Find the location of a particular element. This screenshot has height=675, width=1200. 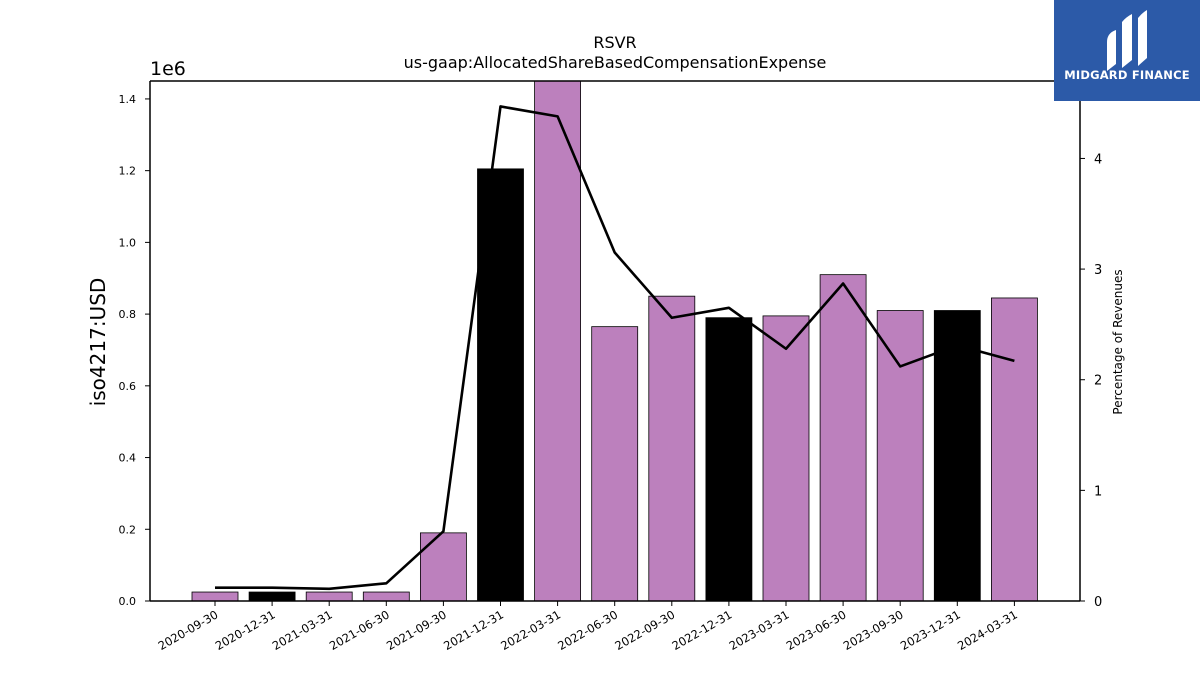

x-tick-label: 2021-12-31 is located at coordinates (473, 630).